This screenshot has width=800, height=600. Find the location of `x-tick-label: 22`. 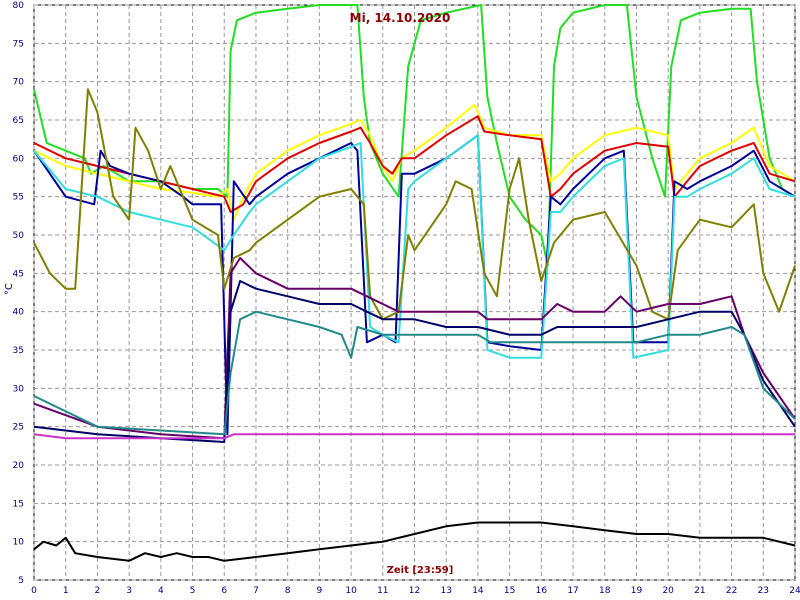

x-tick-label: 22 is located at coordinates (731, 591).